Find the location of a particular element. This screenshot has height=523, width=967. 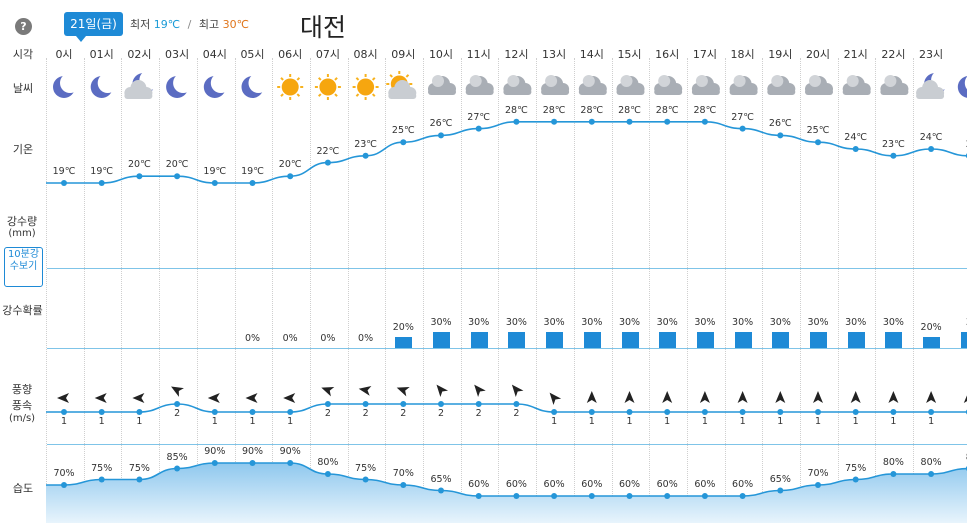

row-label-wind-direction: 풍향 is located at coordinates (22, 389).